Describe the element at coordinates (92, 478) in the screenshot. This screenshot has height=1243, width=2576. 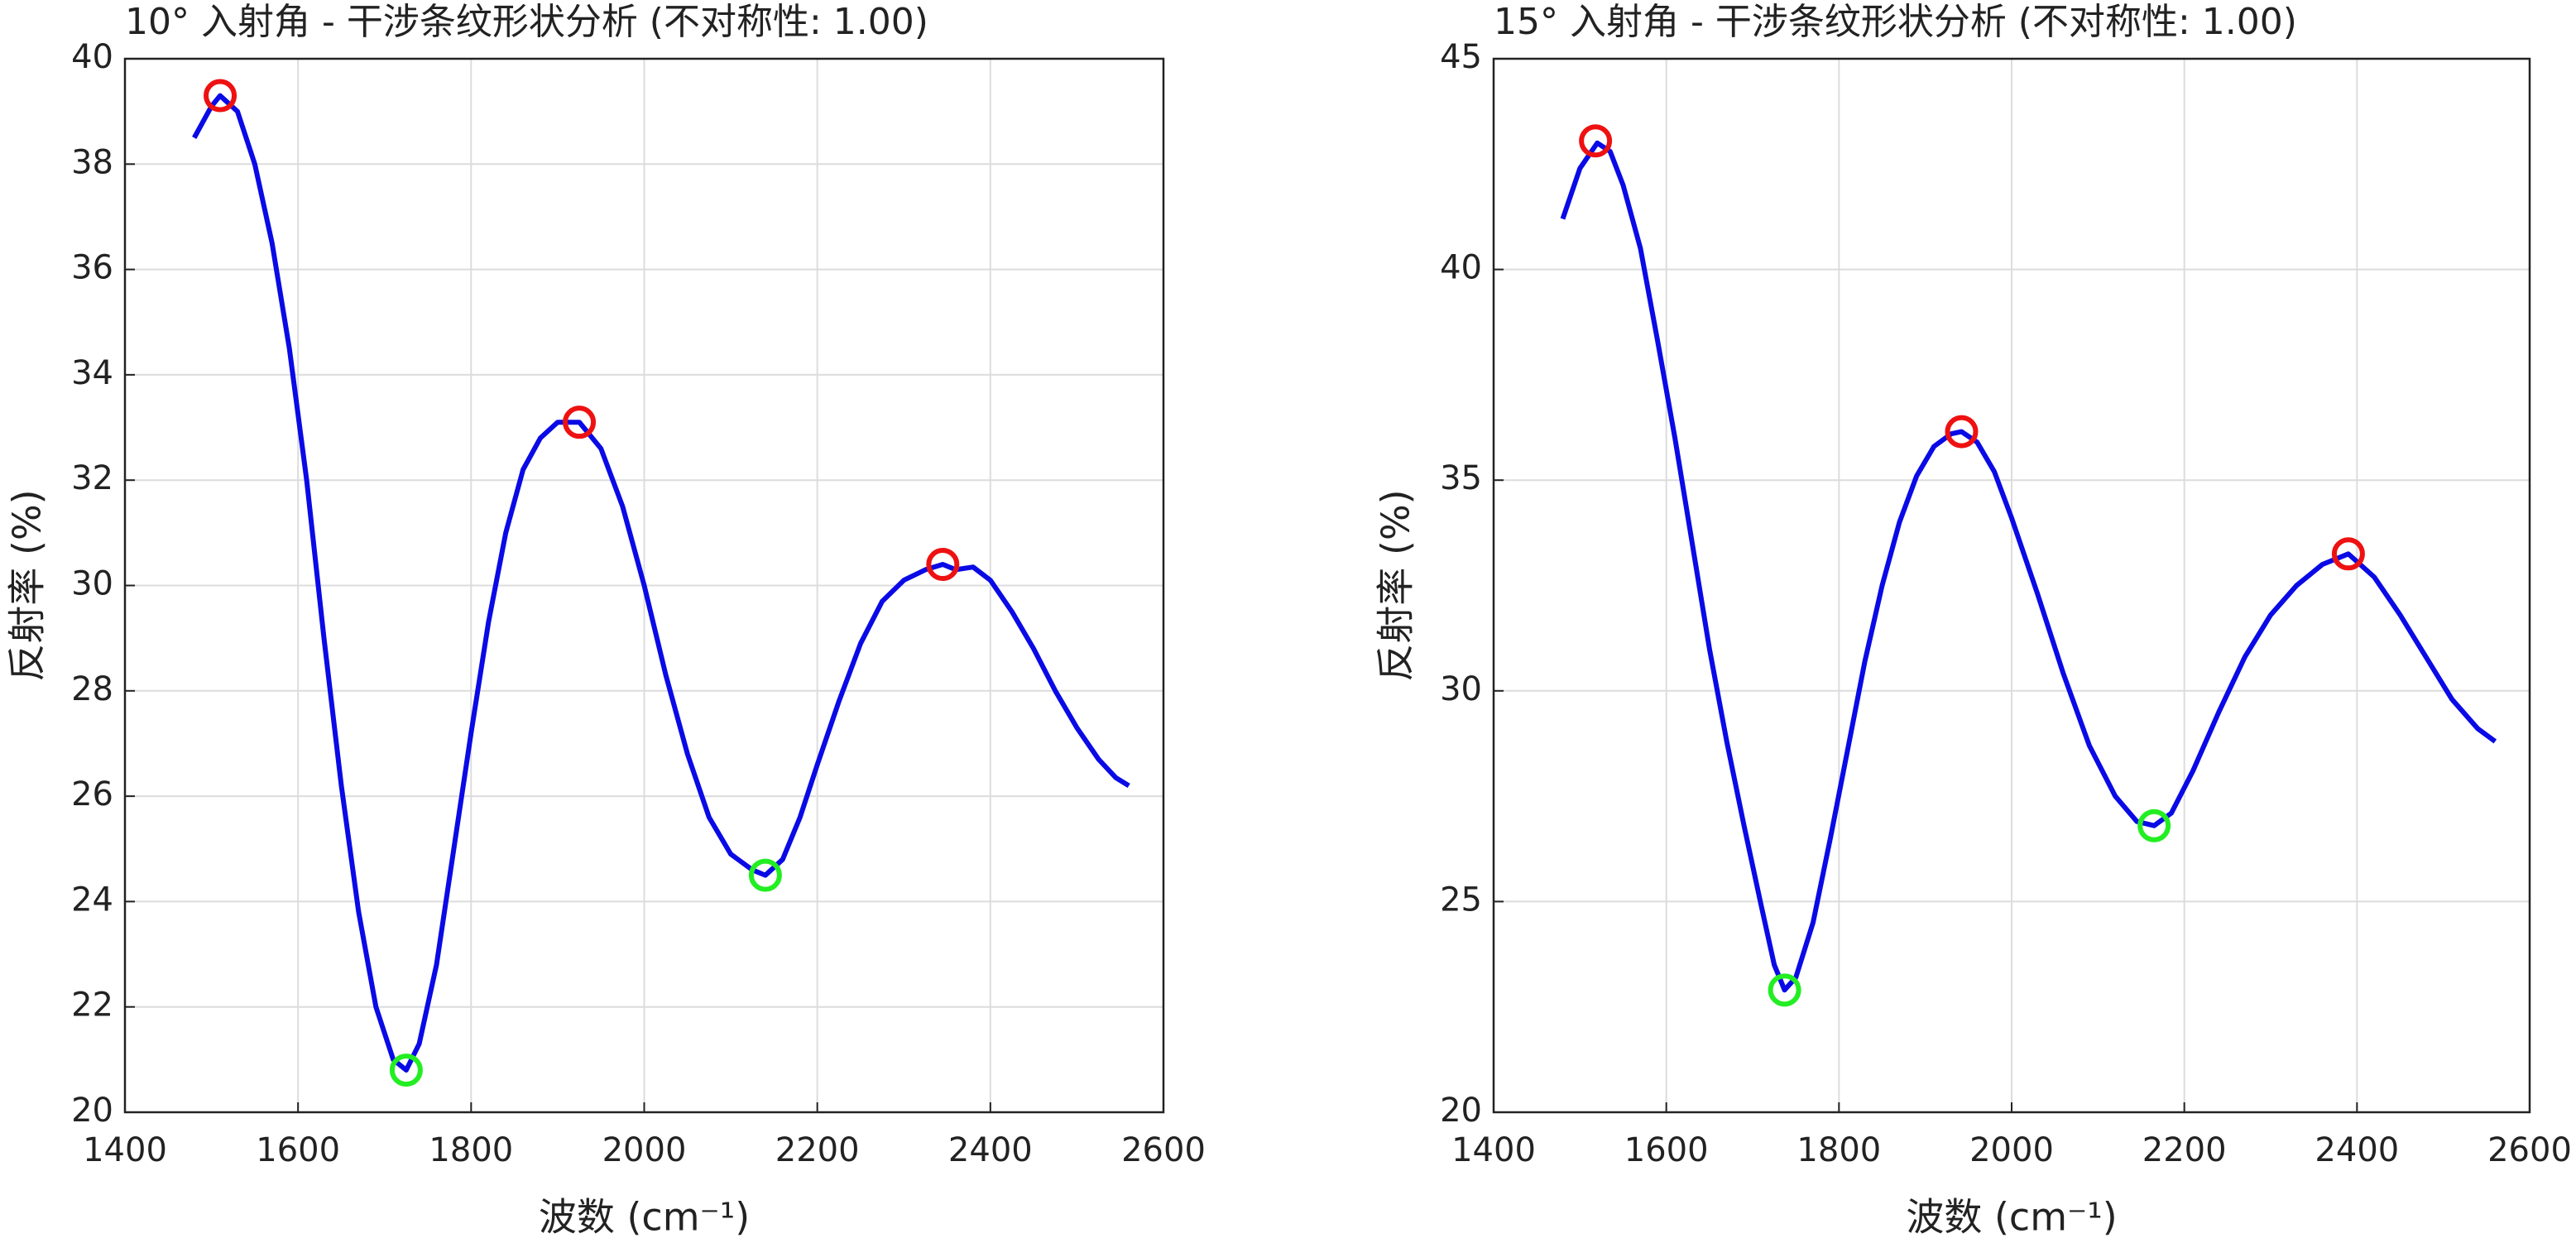
I see `y-tick-label: 32` at that location.